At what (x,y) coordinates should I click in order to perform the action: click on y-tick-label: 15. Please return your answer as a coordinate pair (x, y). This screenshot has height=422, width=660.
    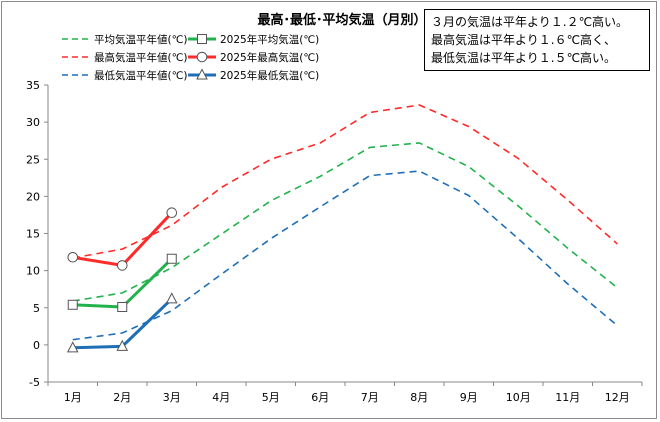
    Looking at the image, I should click on (33, 234).